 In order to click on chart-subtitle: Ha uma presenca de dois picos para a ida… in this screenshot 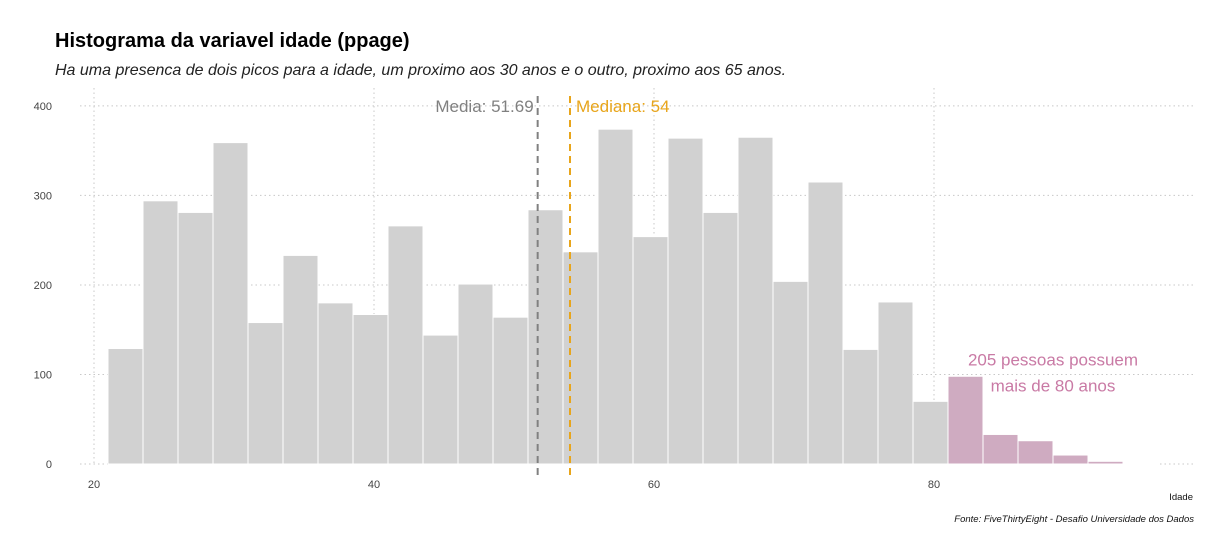, I will do `click(421, 70)`.